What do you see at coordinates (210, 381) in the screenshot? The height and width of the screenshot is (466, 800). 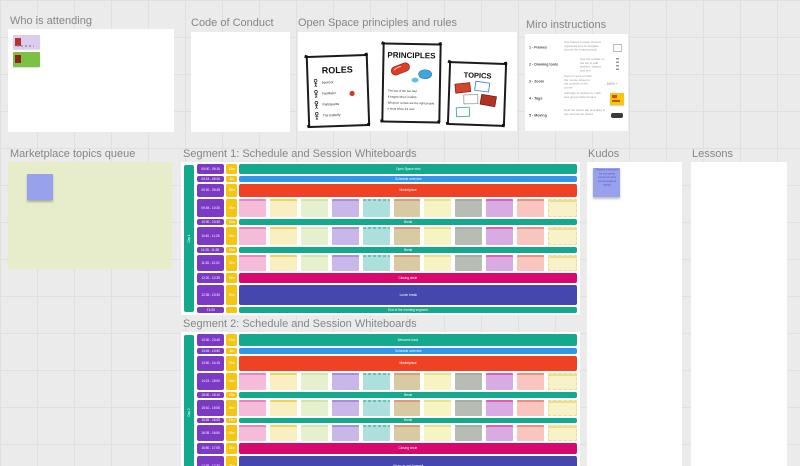 I see `time-slot-label: 14:15 - 15:00` at bounding box center [210, 381].